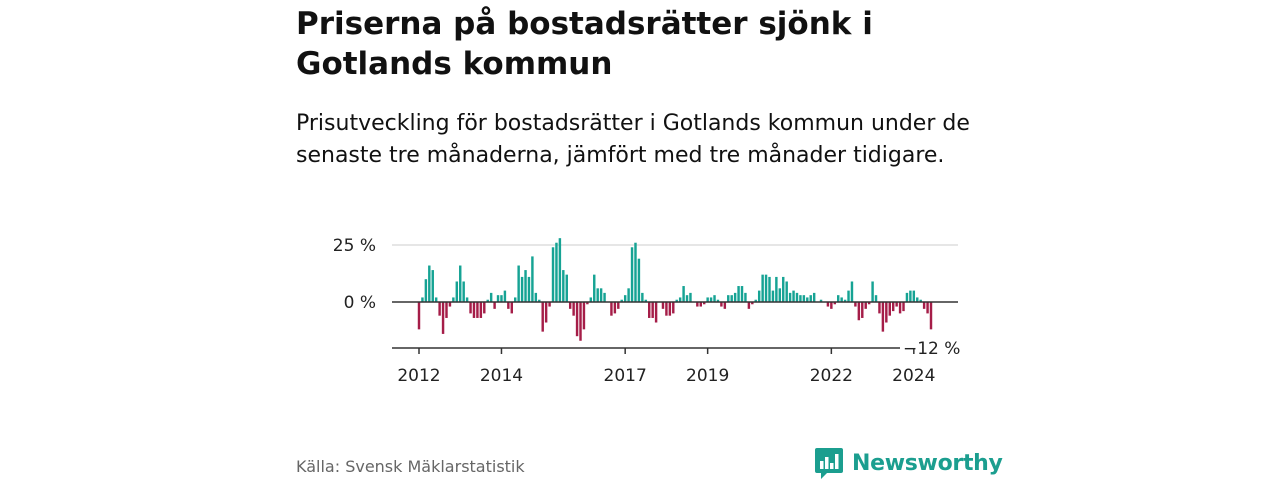  Describe the element at coordinates (501, 376) in the screenshot. I see `x-tick-label: 2014` at that location.